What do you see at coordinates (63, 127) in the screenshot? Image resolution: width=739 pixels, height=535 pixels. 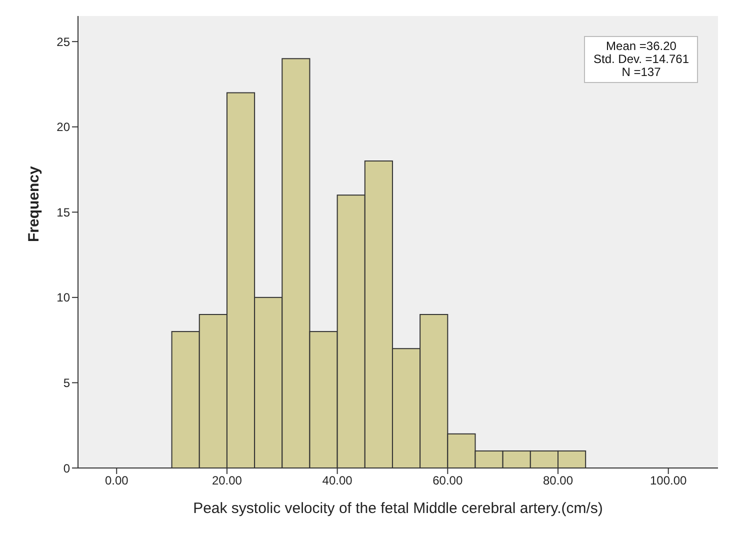 I see `y-tick-label: 20` at bounding box center [63, 127].